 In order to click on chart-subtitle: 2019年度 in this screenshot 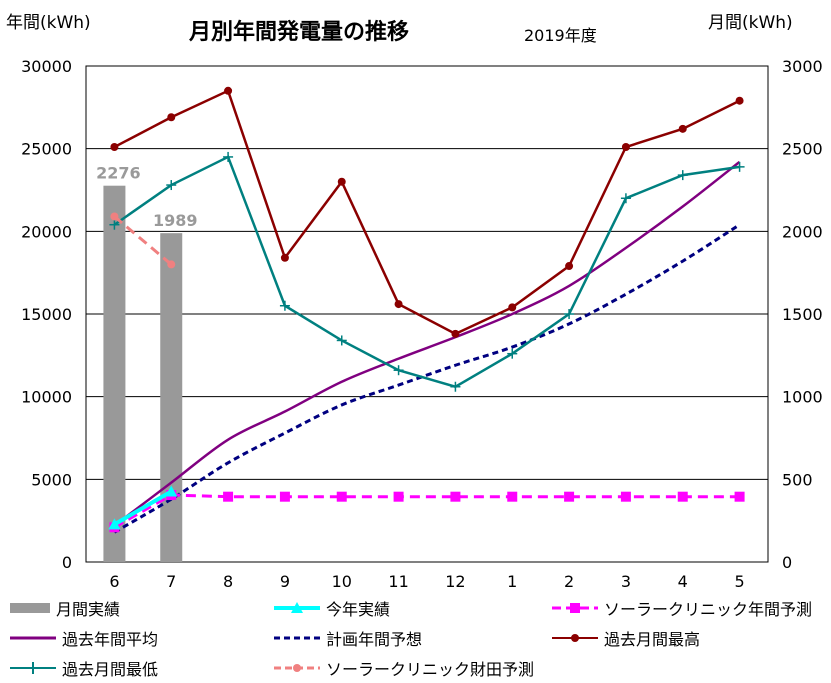, I will do `click(560, 35)`.